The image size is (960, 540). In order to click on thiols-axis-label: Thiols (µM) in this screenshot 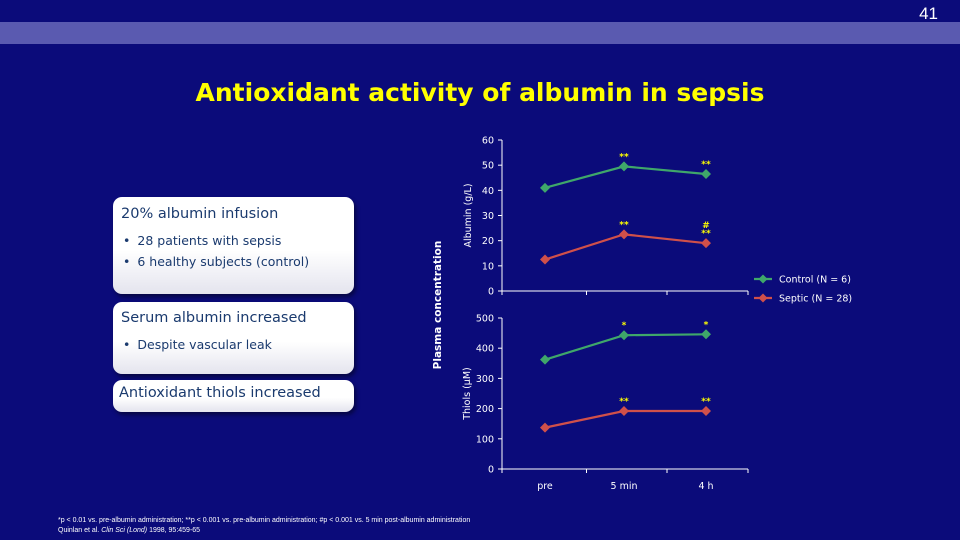, I will do `click(467, 394)`.